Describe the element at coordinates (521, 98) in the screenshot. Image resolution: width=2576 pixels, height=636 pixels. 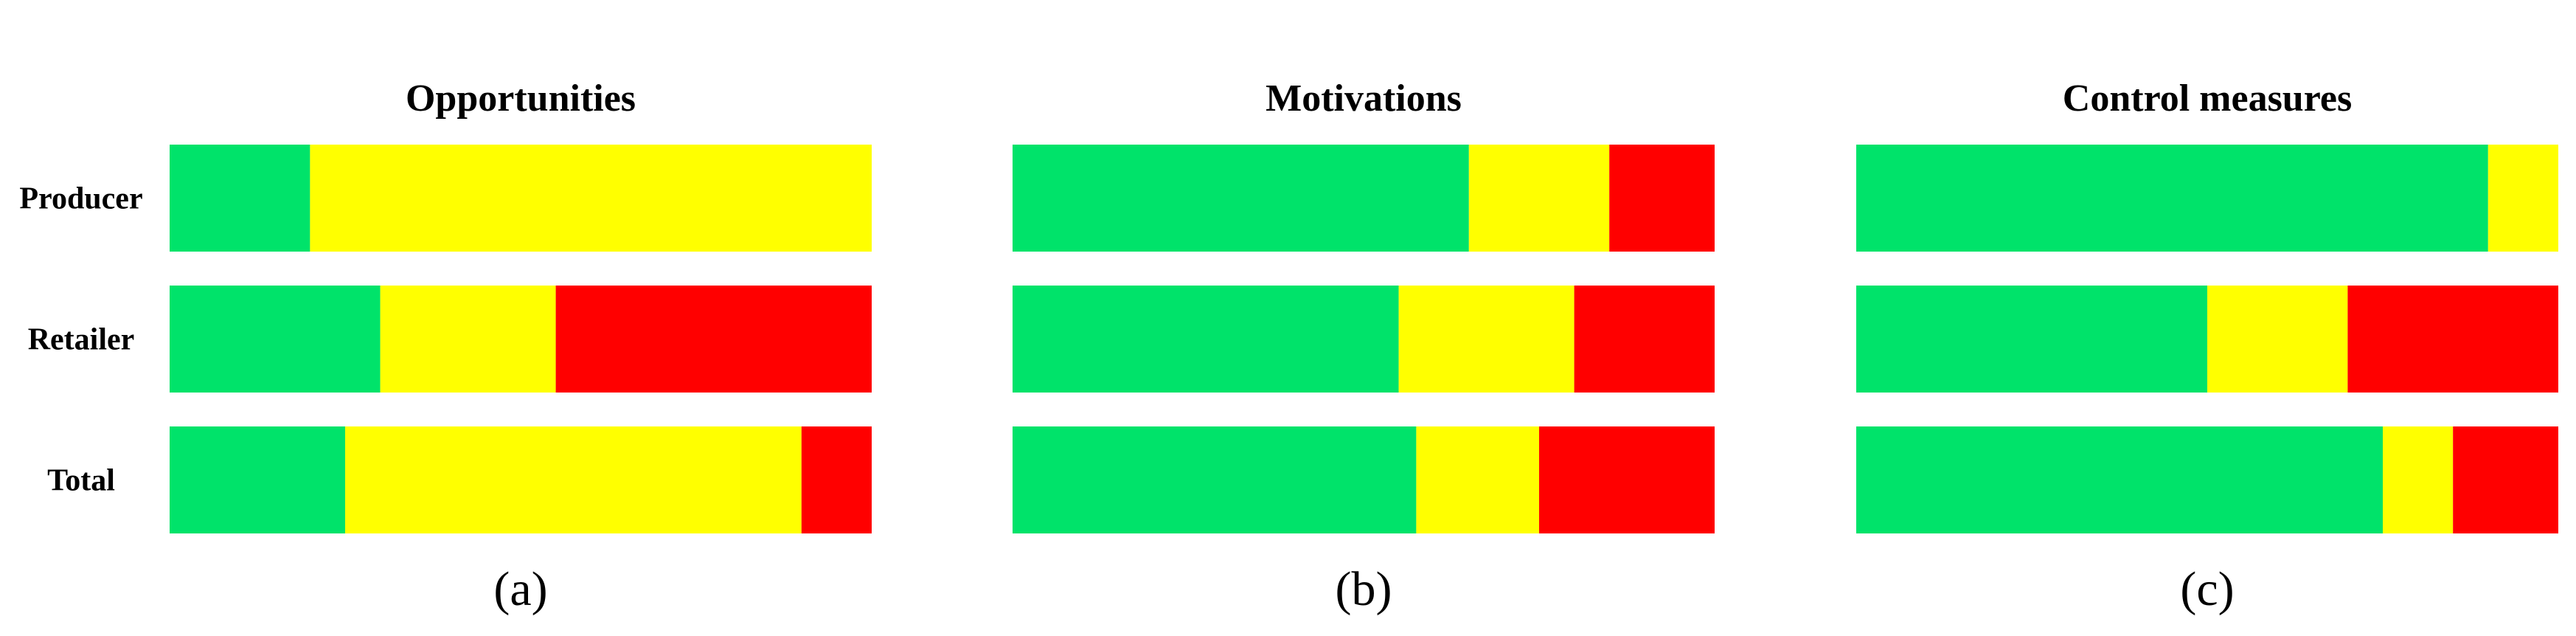
I see `chart-title-opportunities: Opportunities` at that location.